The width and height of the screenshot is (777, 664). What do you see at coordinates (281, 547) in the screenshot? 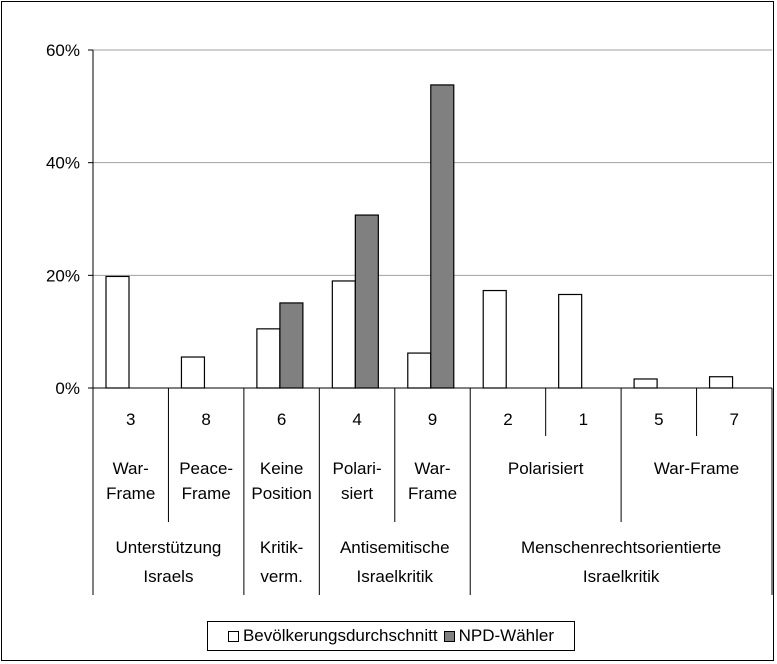
I see `group-label: Kritik-` at bounding box center [281, 547].